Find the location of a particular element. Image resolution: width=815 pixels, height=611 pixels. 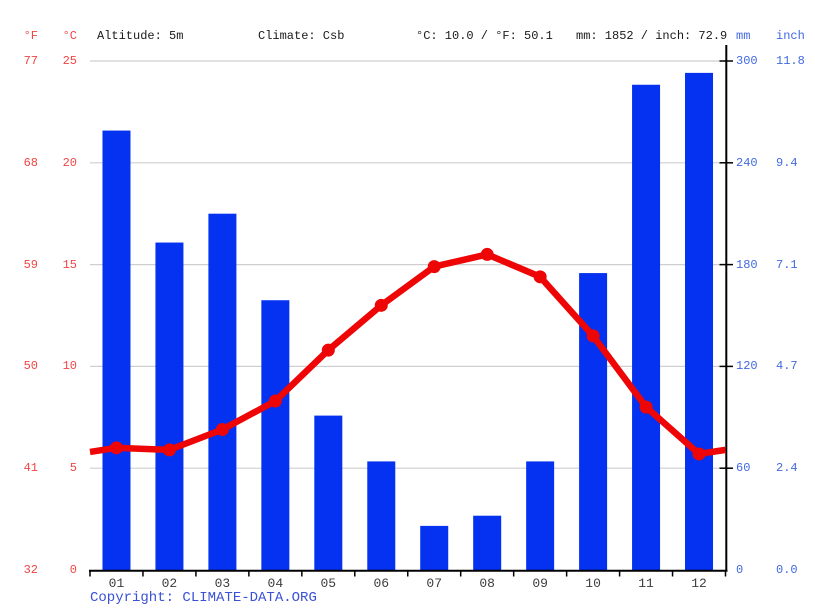

celsius-axis-title: °C is located at coordinates (69, 36).